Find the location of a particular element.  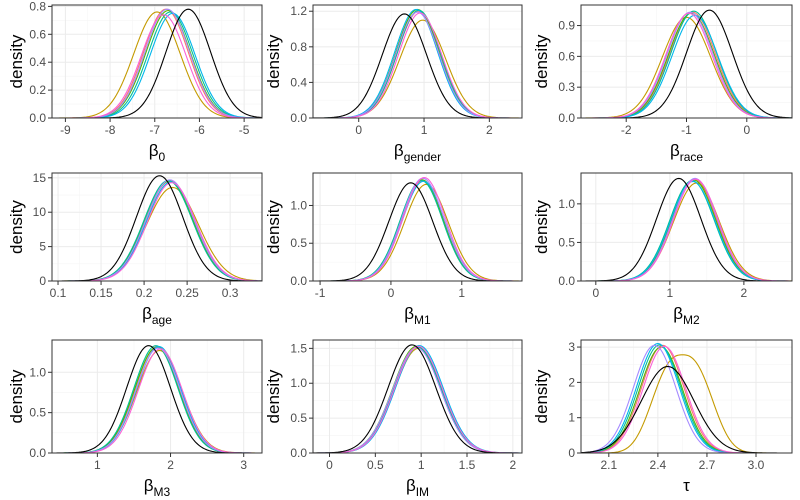

x-axis-title: β0 is located at coordinates (157, 152).